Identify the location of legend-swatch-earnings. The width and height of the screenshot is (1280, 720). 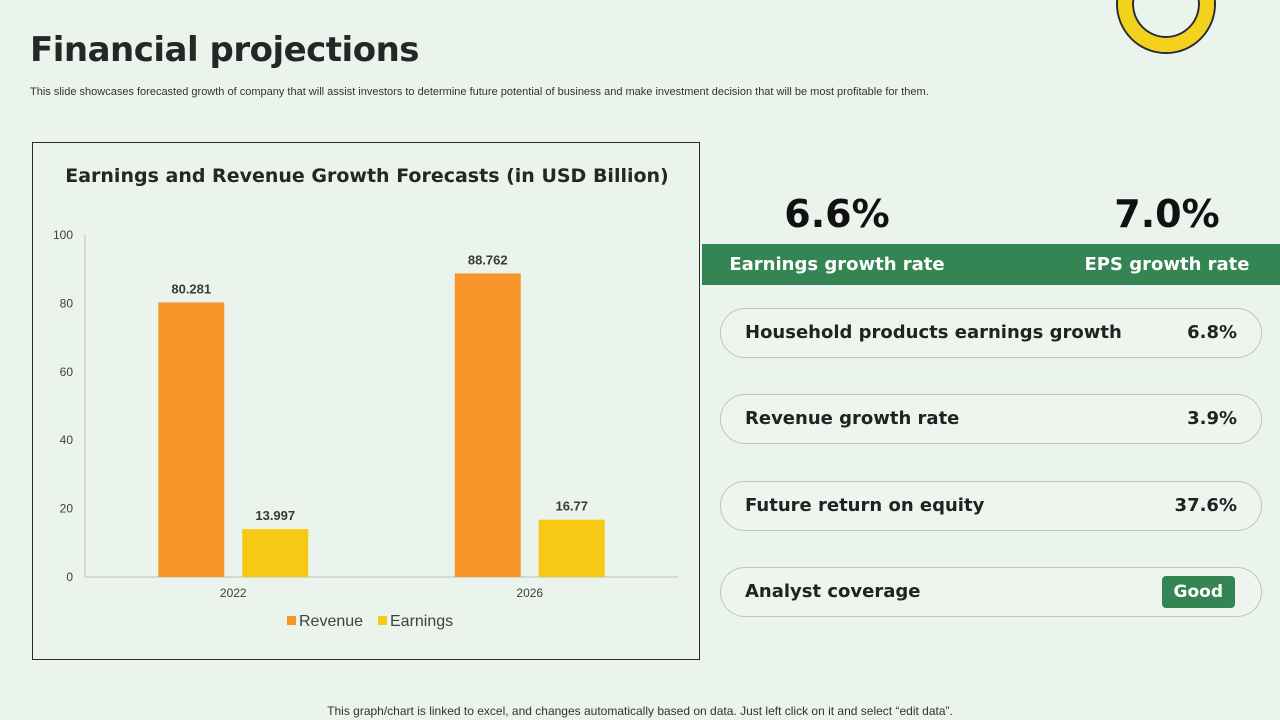
(382, 620).